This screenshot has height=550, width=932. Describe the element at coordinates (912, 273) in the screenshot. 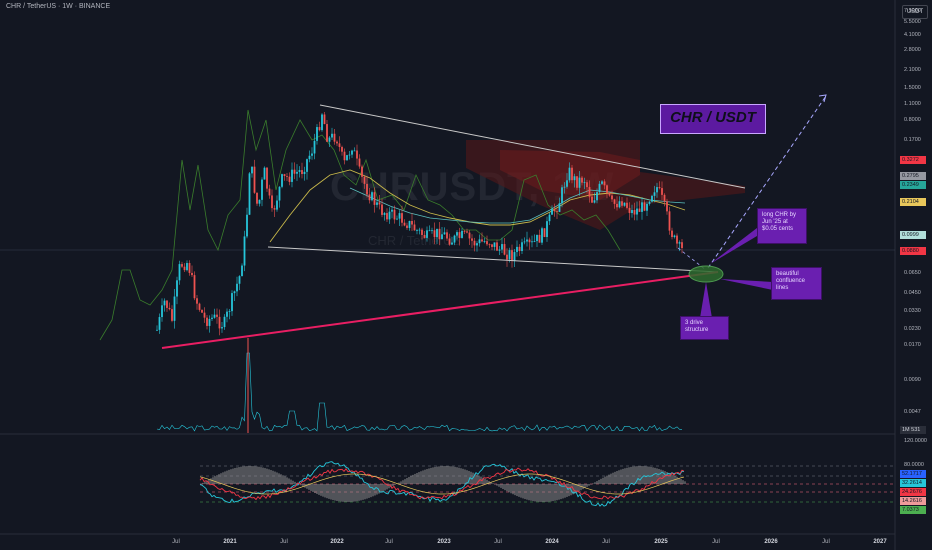

I see `price-axis-label: 0.0650` at that location.